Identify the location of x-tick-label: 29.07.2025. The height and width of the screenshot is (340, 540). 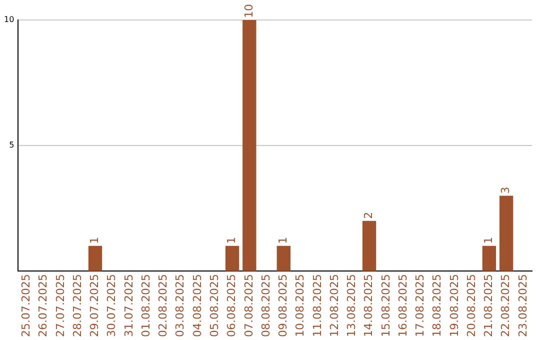
(95, 306).